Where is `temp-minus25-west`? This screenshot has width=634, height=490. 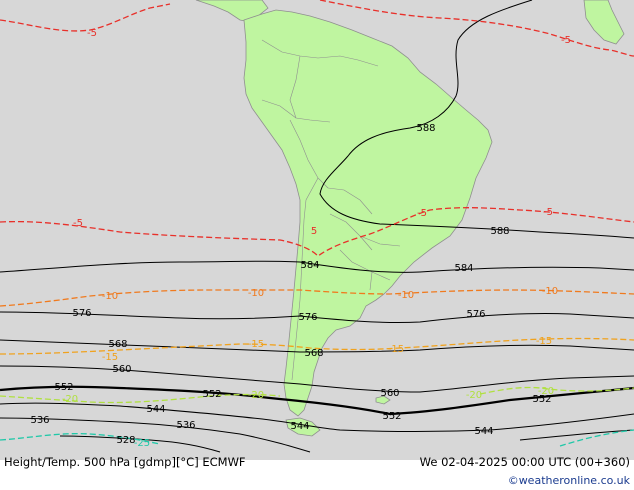
temp-minus25-west is located at coordinates (80, 438).